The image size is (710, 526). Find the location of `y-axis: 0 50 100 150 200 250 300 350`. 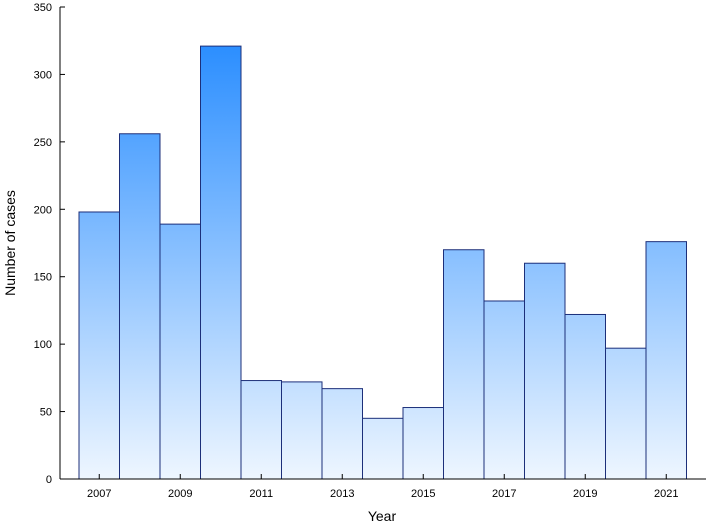

y-axis: 0 50 100 150 200 250 300 350 is located at coordinates (49, 244).